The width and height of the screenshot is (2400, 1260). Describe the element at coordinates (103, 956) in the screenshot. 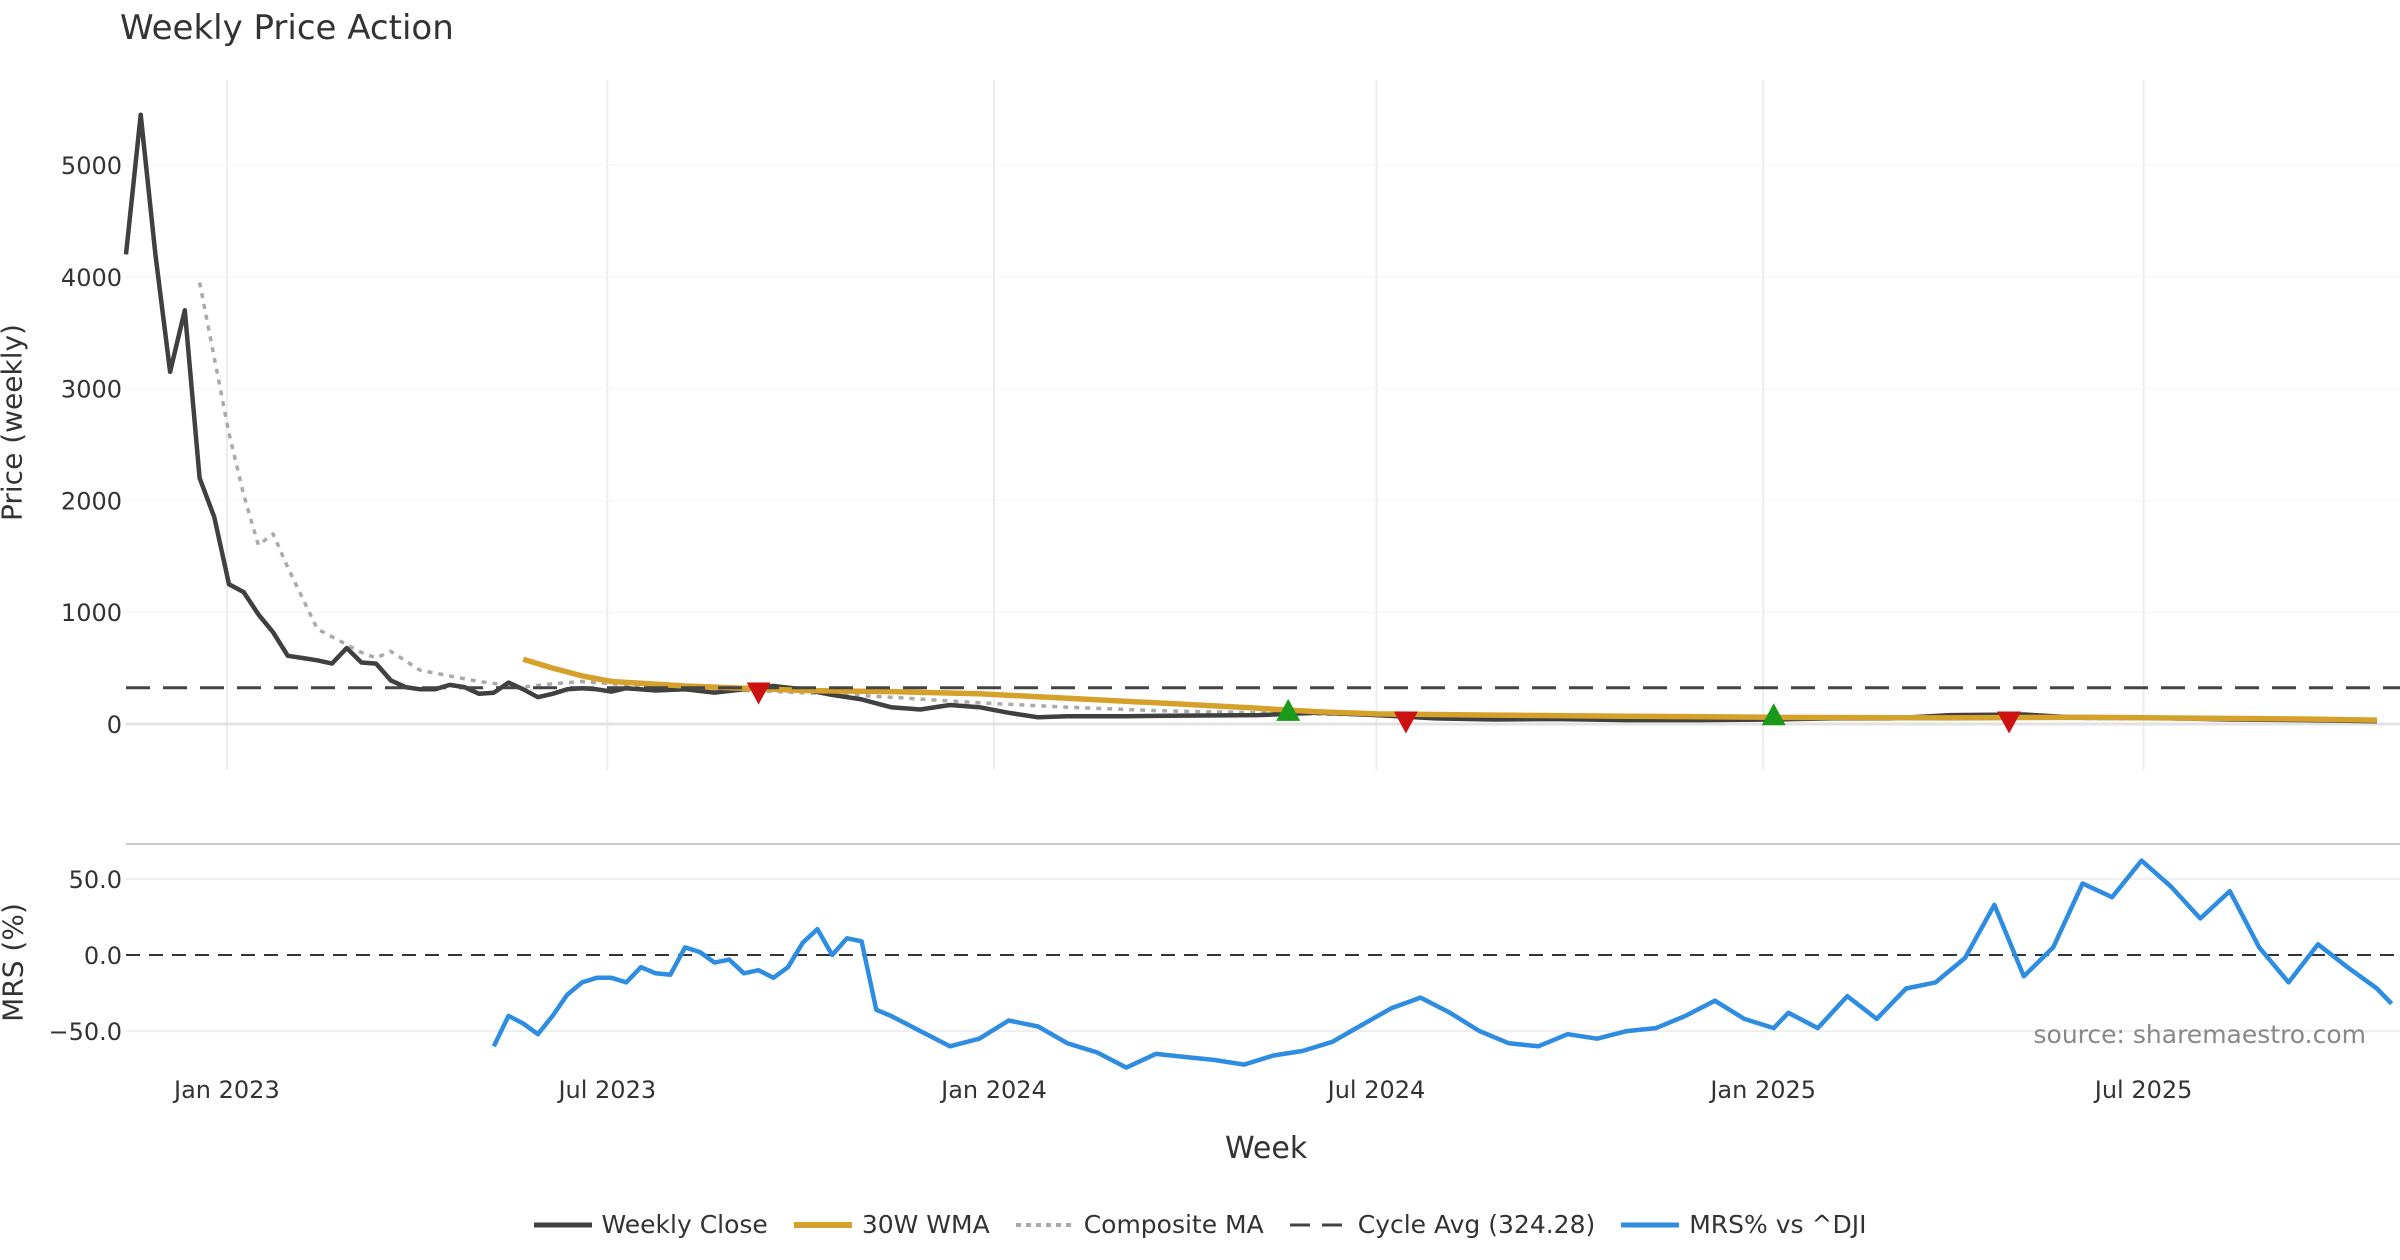

I see `mrs-tick-label: 0.0` at that location.